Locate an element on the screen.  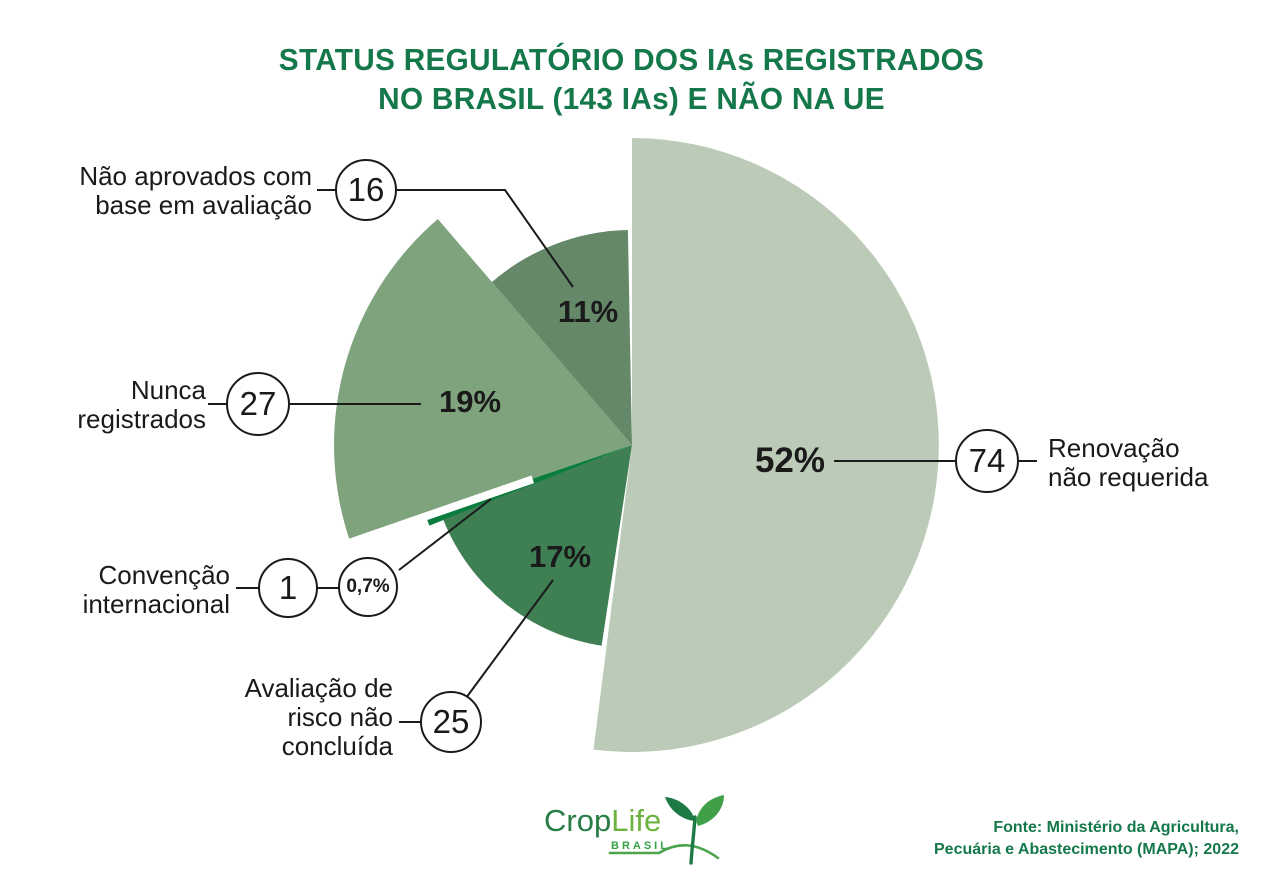
slice-nunca is located at coordinates (483, 381).